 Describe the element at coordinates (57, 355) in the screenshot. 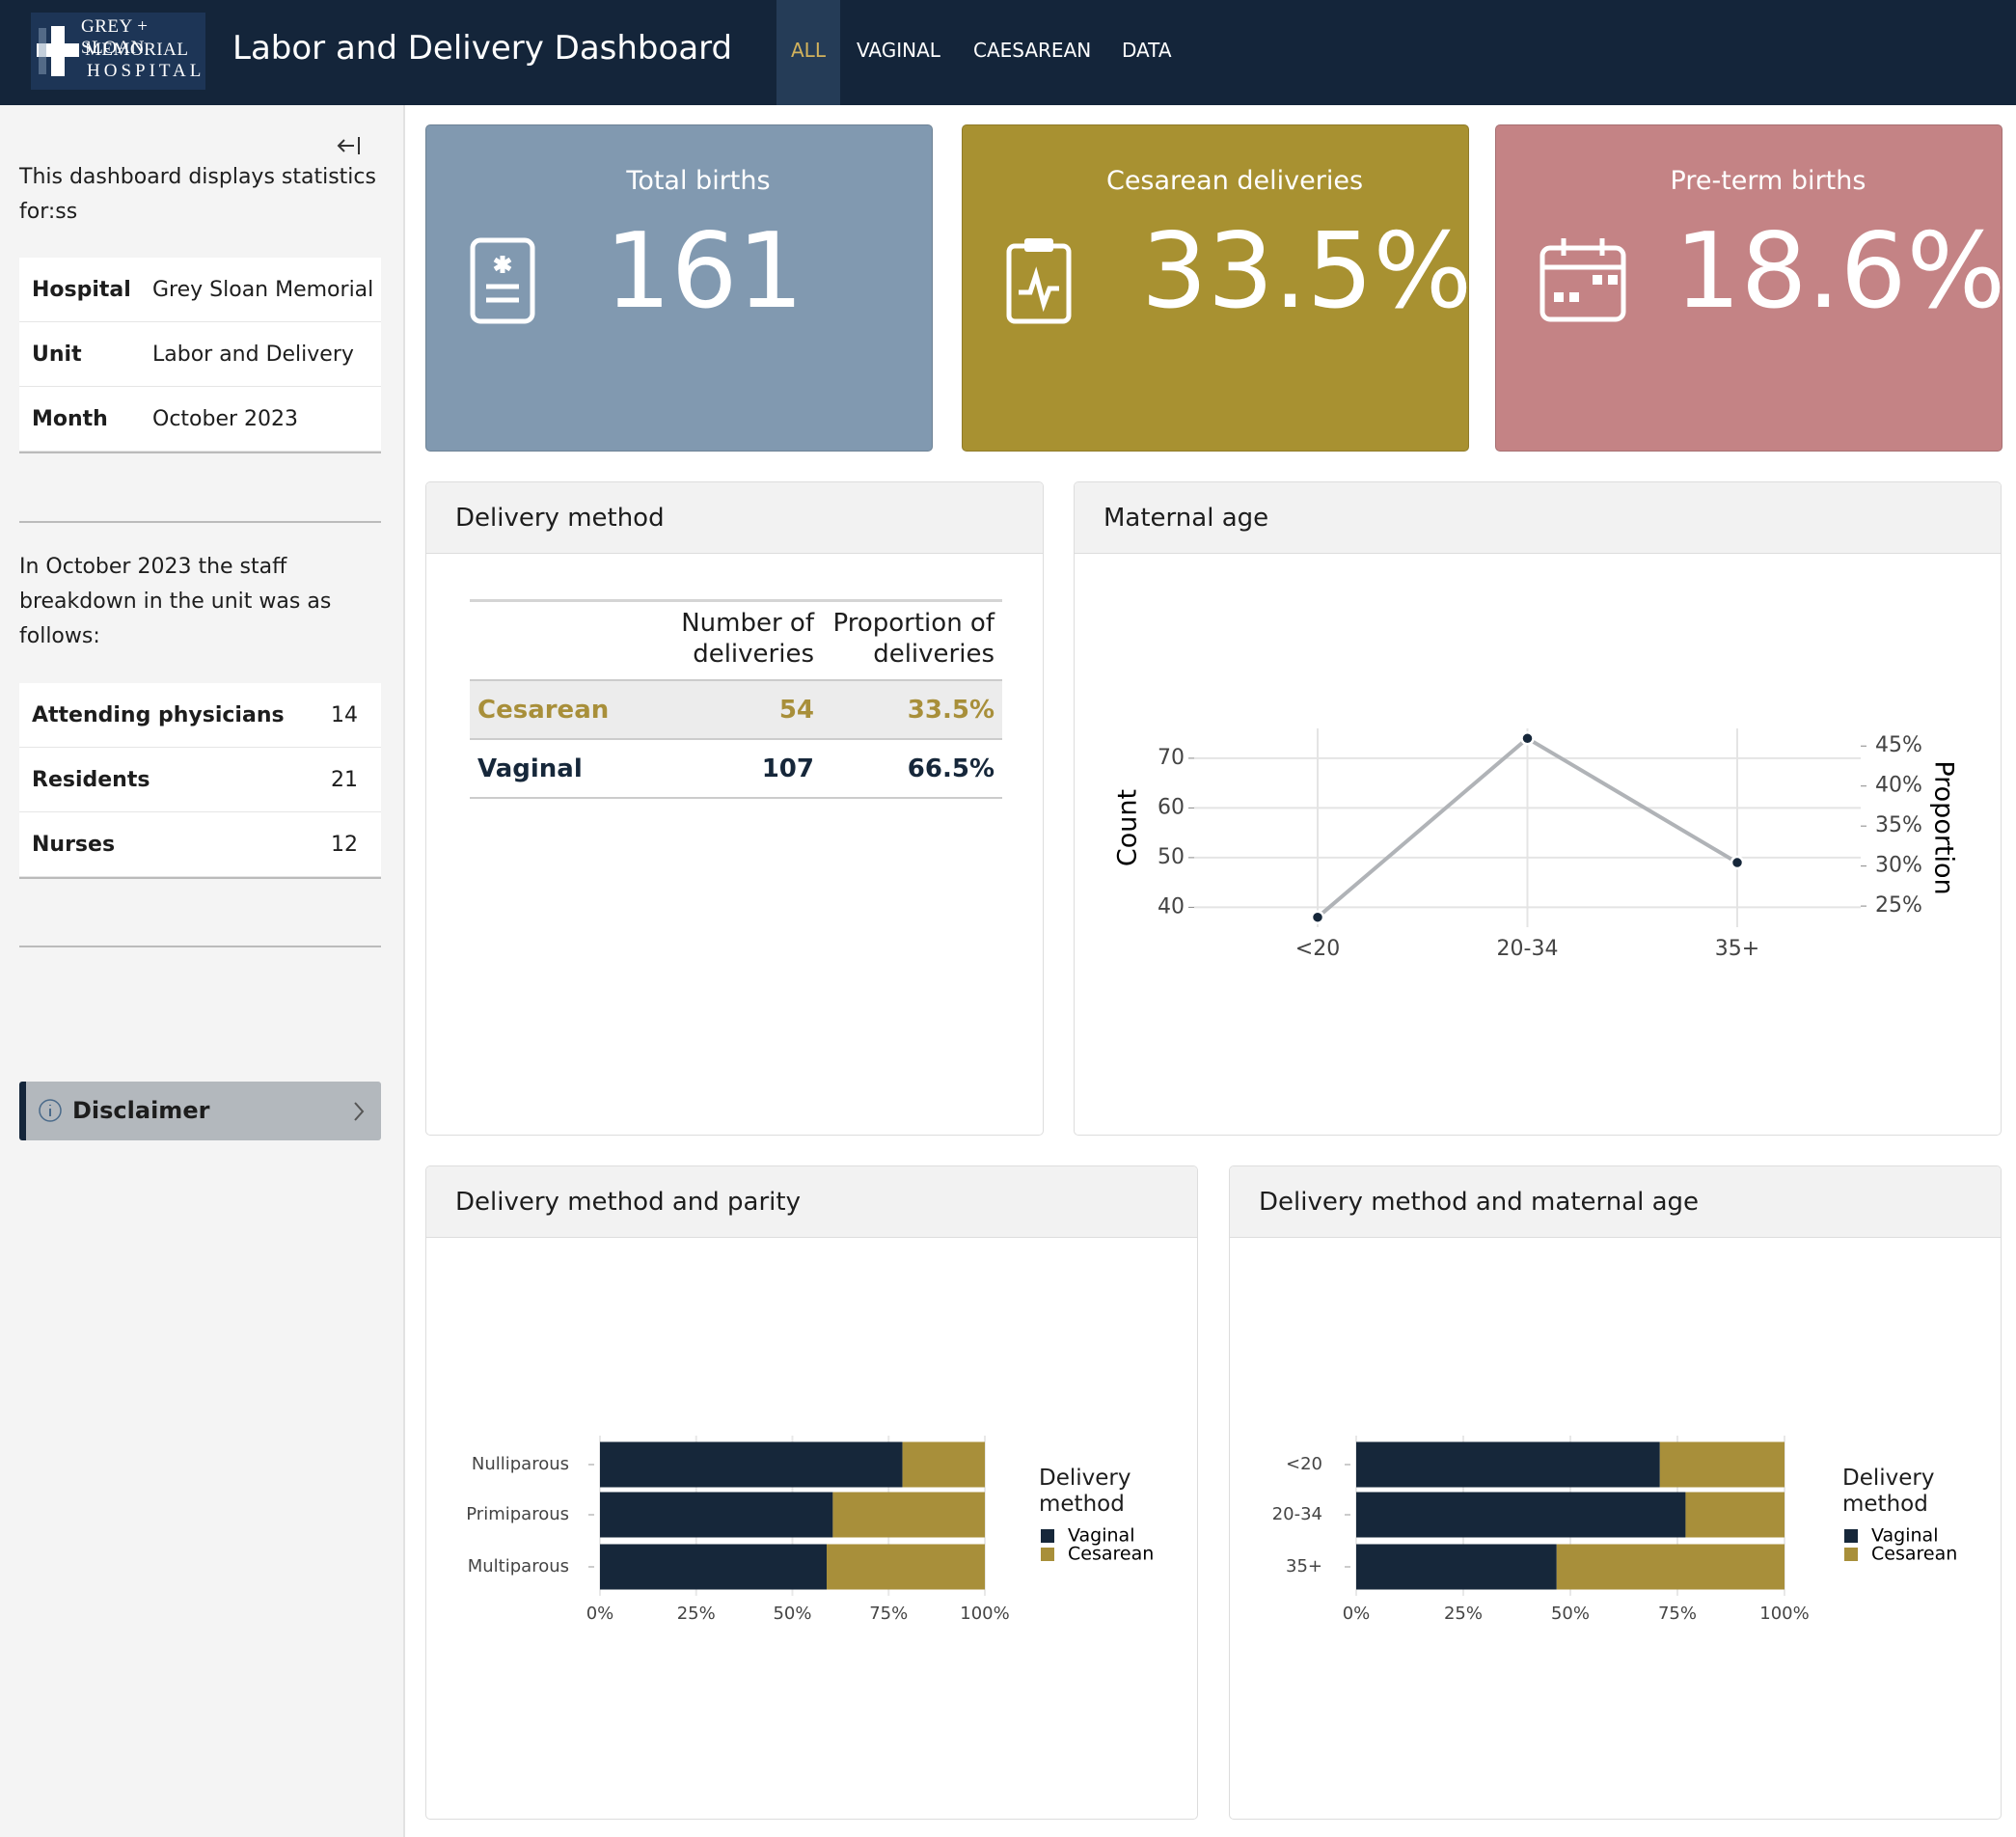

I see `info-key: Unit` at that location.